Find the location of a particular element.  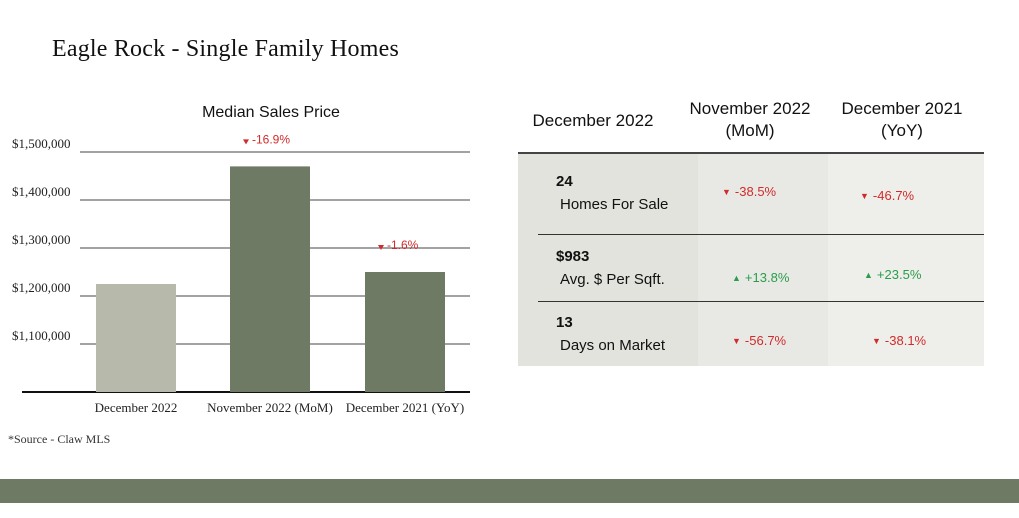

data-label: -1.6% is located at coordinates (403, 245).